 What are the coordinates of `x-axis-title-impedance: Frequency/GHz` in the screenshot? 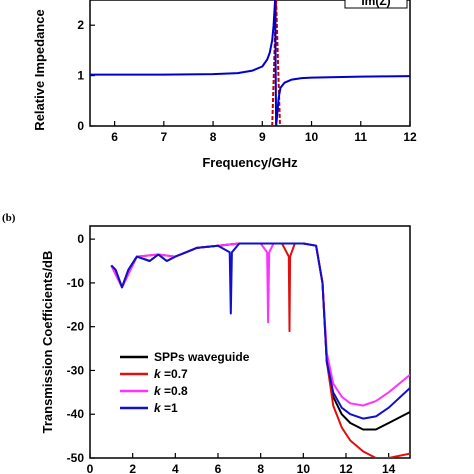 It's located at (250, 162).